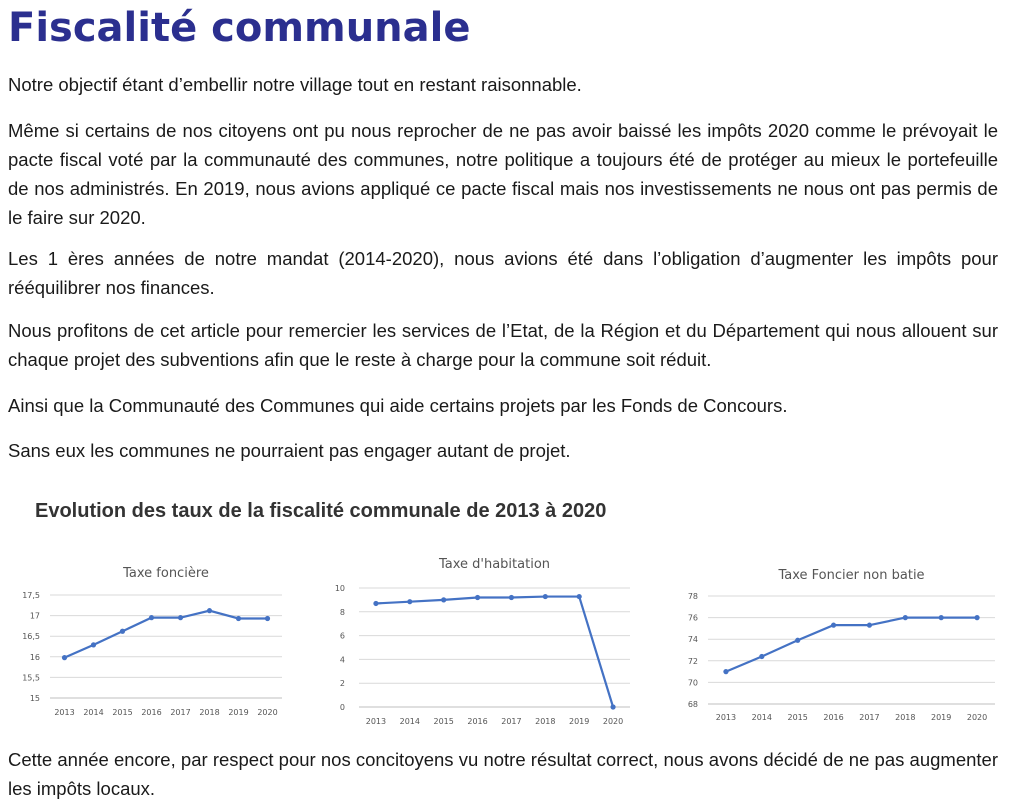 This screenshot has height=803, width=1024. Describe the element at coordinates (494, 564) in the screenshot. I see `chart-title: Taxe d'habitation` at that location.